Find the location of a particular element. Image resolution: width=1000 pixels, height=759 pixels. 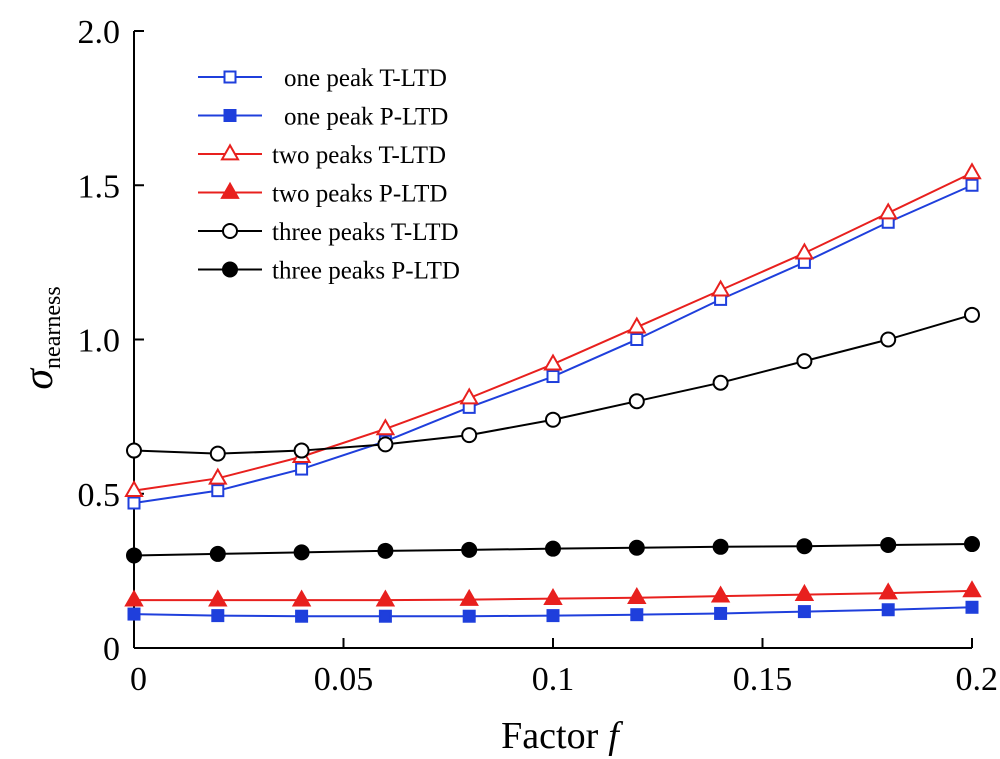

legend-item: three peaks T-LTD is located at coordinates (328, 232).